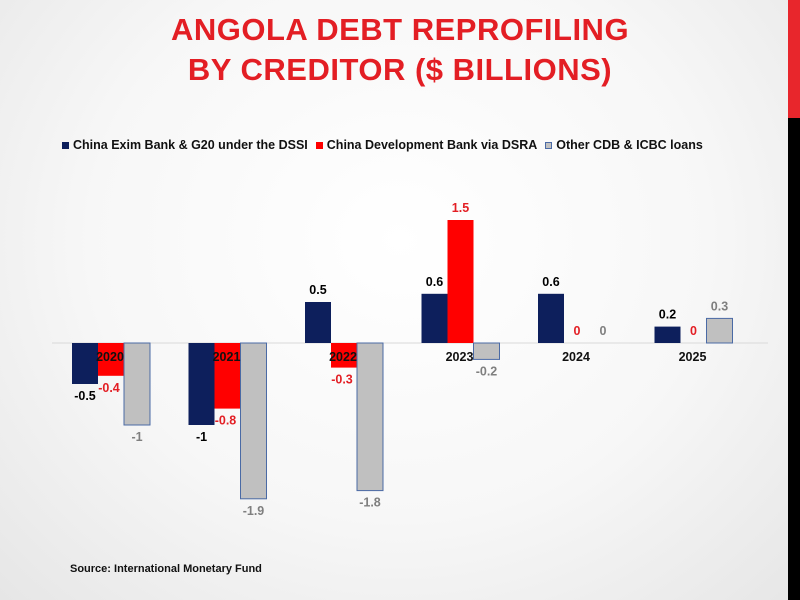 The width and height of the screenshot is (800, 600). What do you see at coordinates (576, 357) in the screenshot?
I see `x-tick-label-2024: 2024` at bounding box center [576, 357].